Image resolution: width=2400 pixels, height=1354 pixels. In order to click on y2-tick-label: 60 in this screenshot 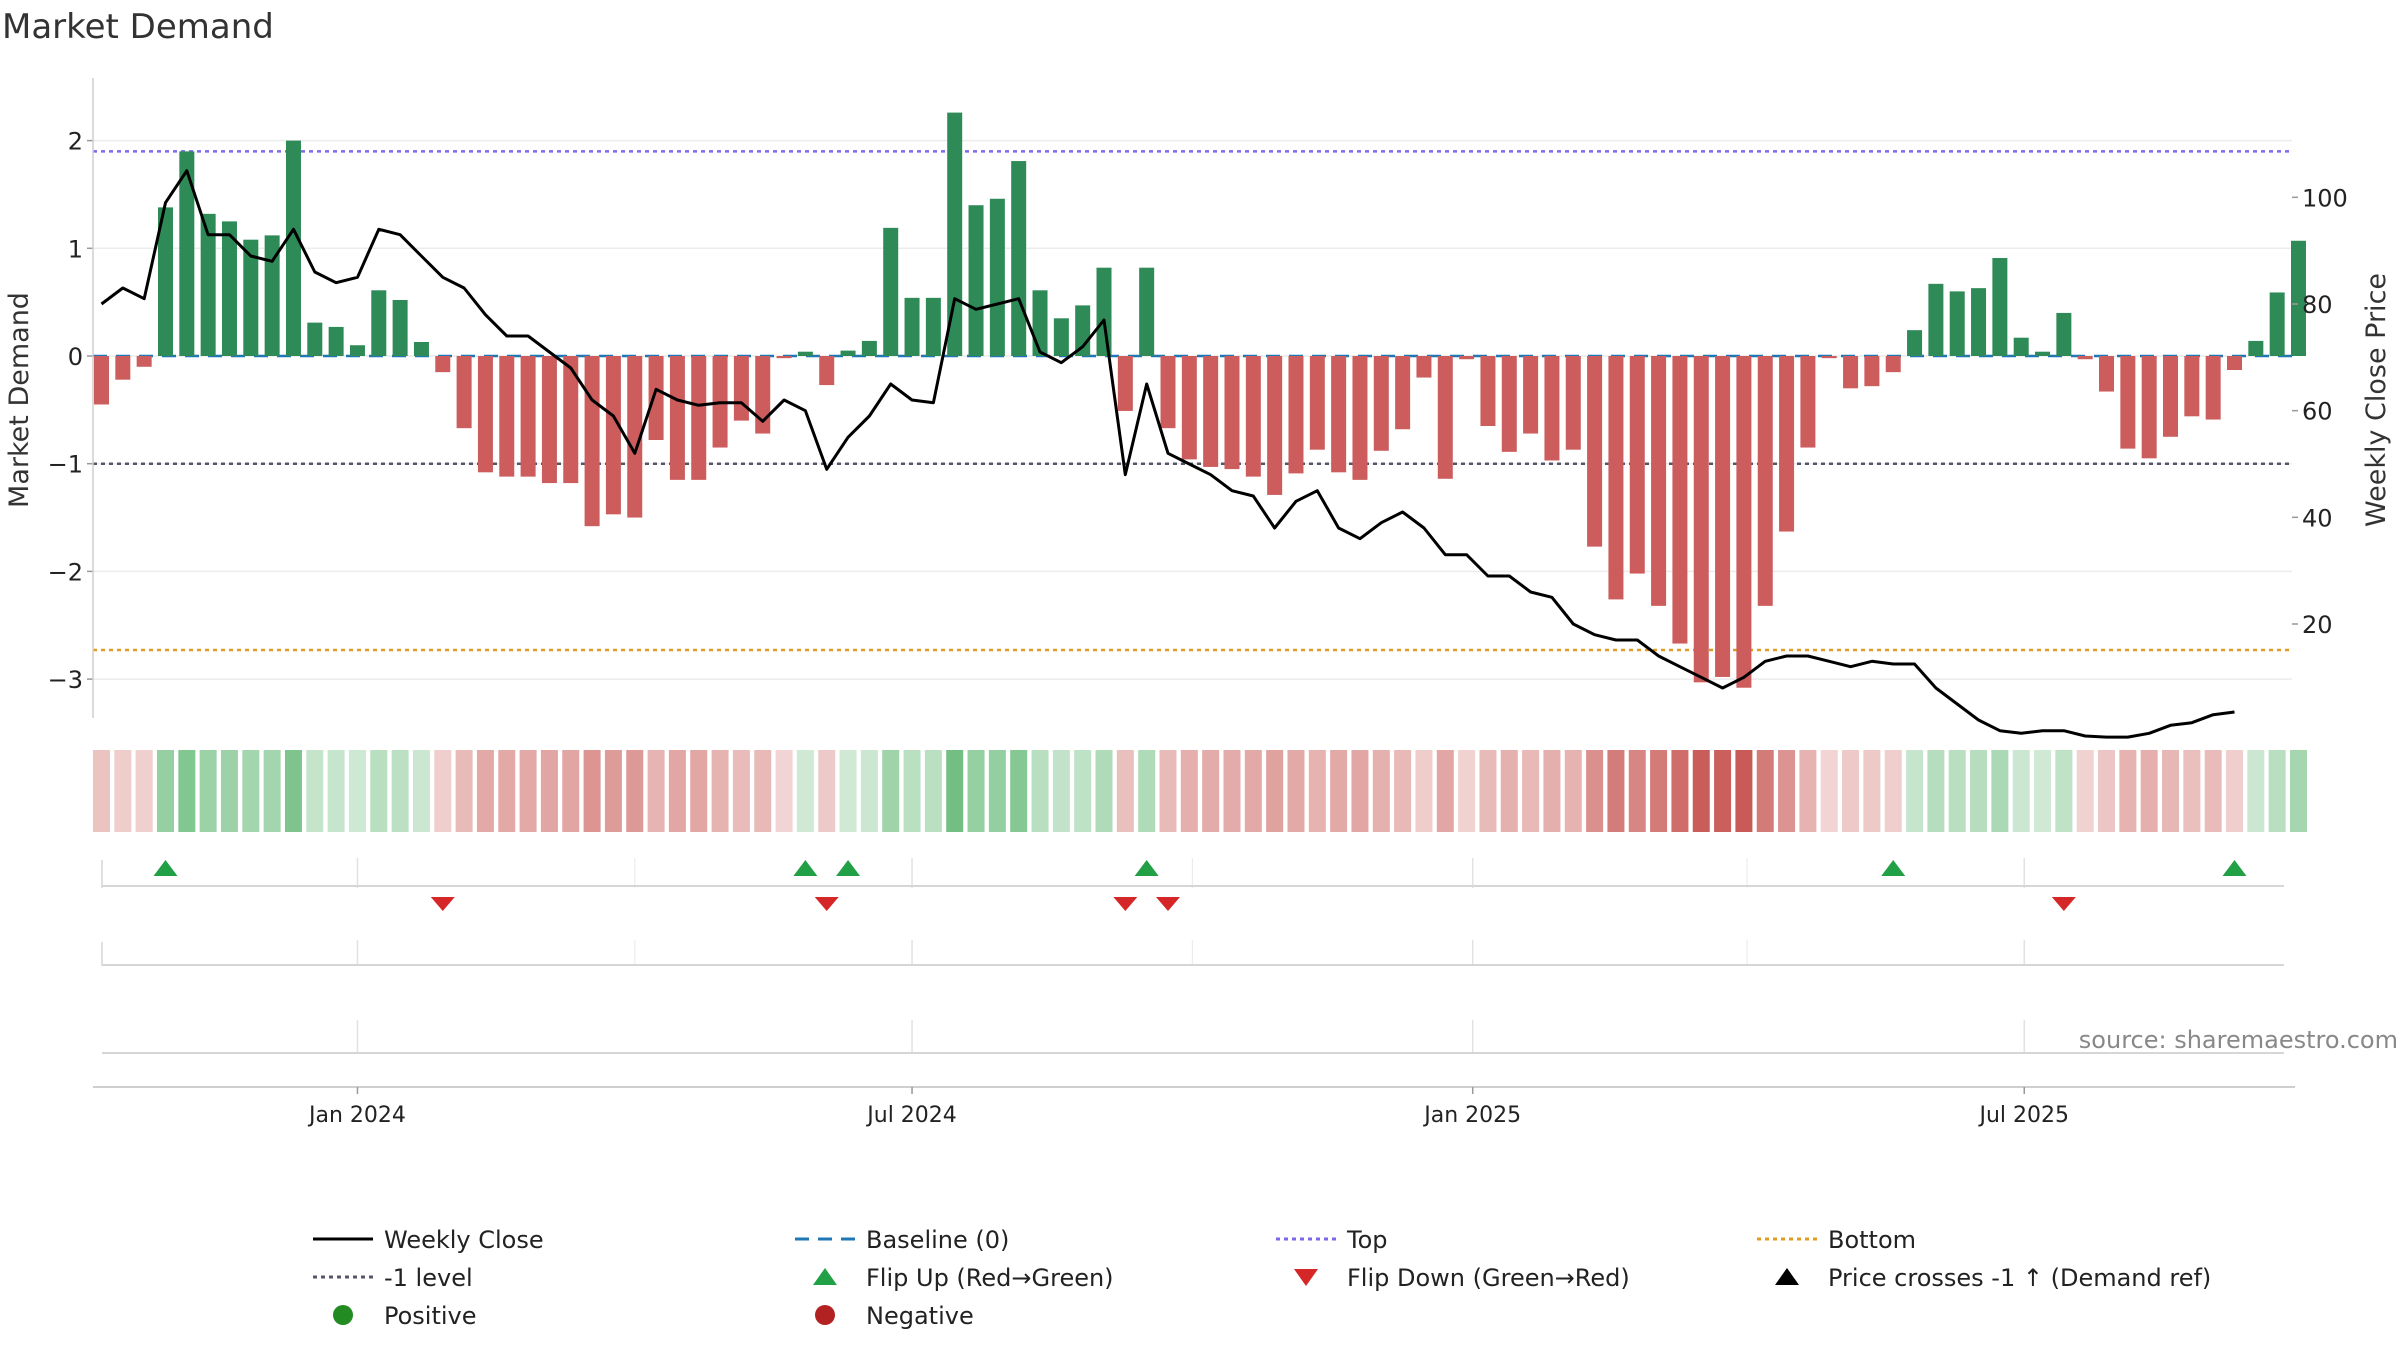, I will do `click(2317, 412)`.